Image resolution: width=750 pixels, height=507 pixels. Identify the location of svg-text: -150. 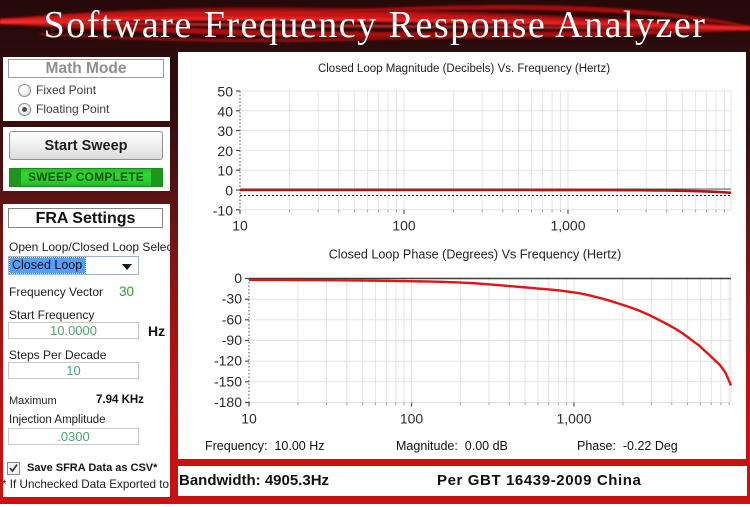
(228, 381).